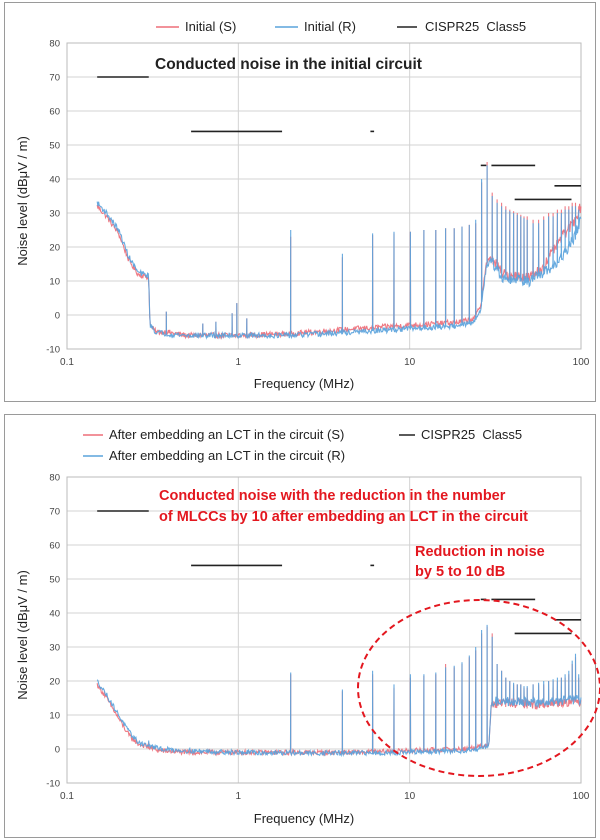 Image resolution: width=600 pixels, height=840 pixels. I want to click on chart-title: Conducted noise in the initial circuit, so click(288, 64).